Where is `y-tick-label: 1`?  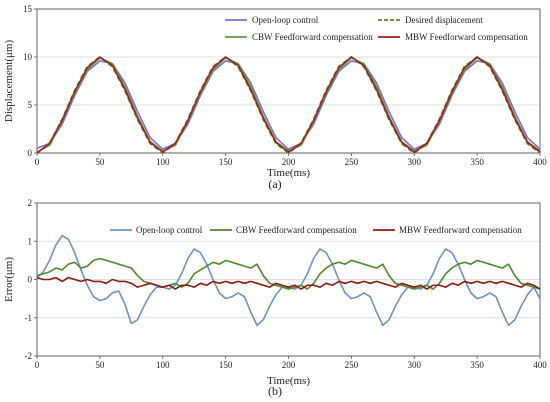
y-tick-label: 1 is located at coordinates (30, 241).